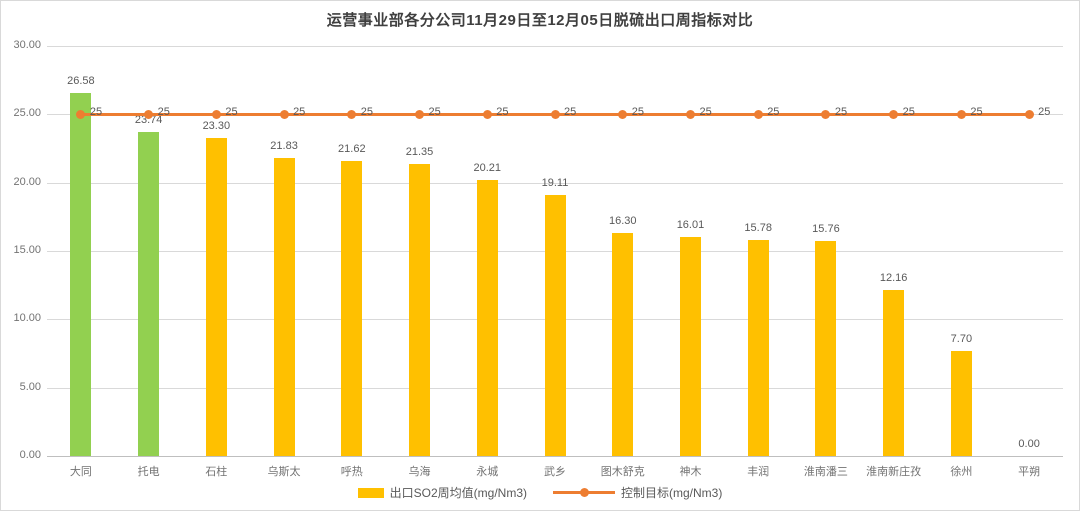 This screenshot has width=1080, height=511. I want to click on x-axis-label: 呼热, so click(351, 472).